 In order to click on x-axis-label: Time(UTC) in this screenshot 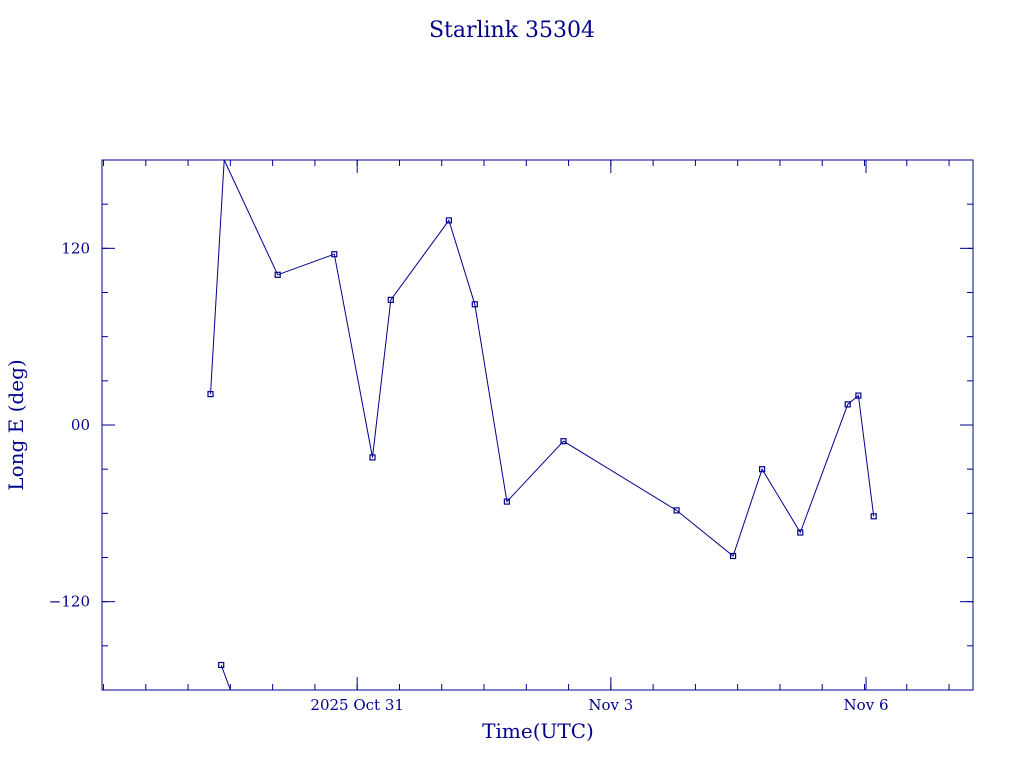, I will do `click(538, 731)`.